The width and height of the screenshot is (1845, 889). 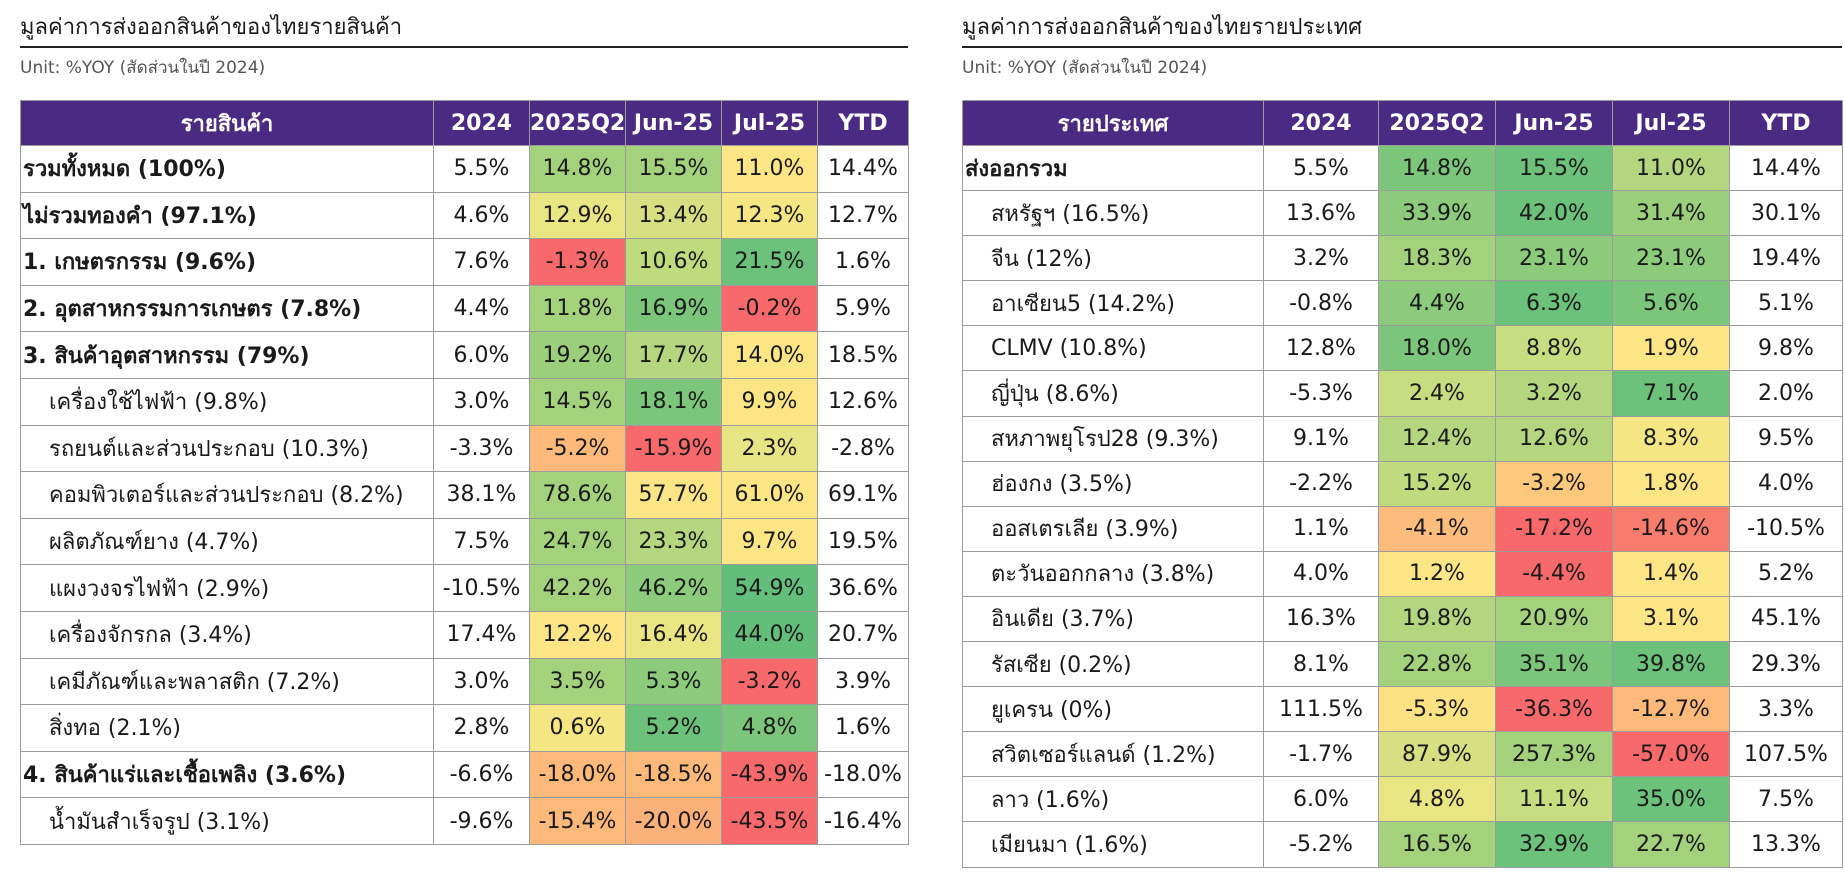 I want to click on value-cell: 10.6%, so click(x=673, y=262).